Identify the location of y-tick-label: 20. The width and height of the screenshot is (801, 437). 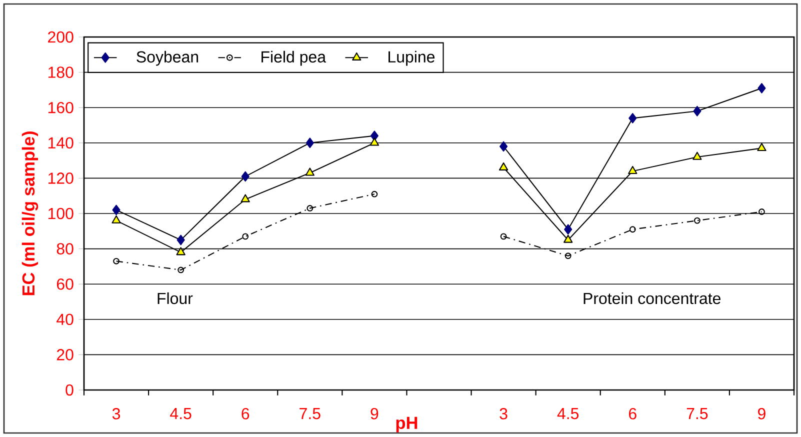
(65, 354).